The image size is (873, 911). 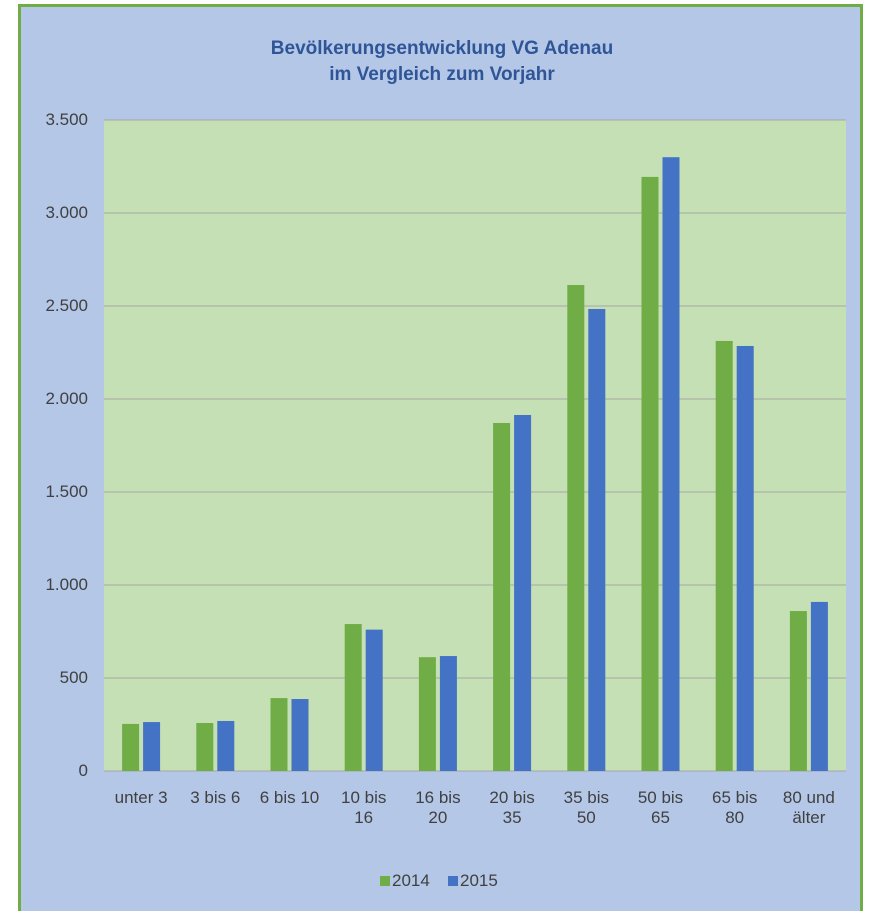 What do you see at coordinates (660, 807) in the screenshot?
I see `x-tick-label: 50 bis 65` at bounding box center [660, 807].